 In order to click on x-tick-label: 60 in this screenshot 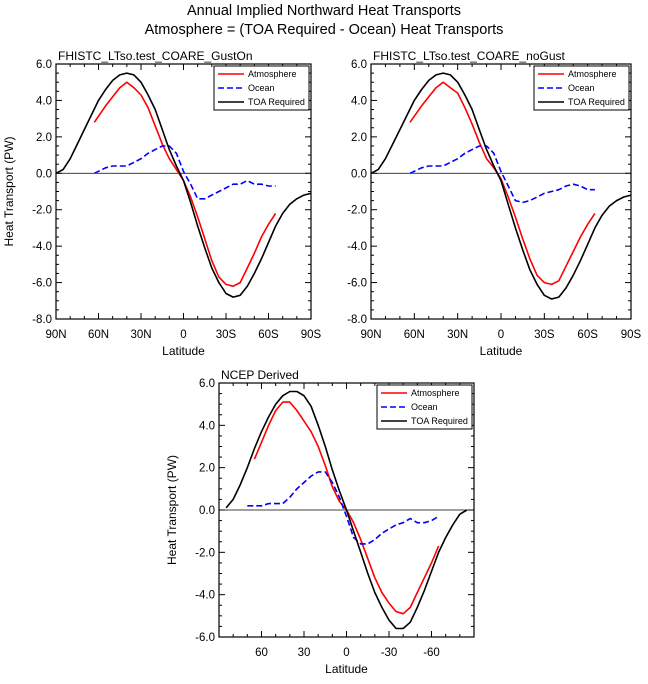, I will do `click(261, 653)`.